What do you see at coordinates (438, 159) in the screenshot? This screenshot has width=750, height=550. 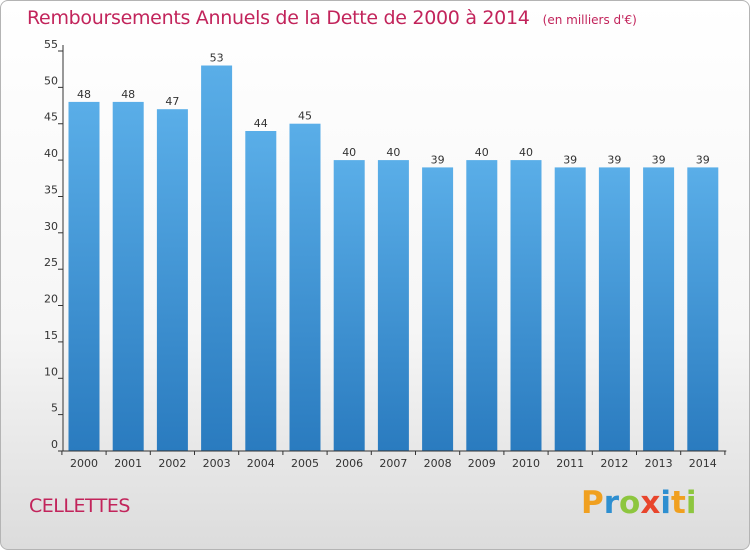 I see `value-label-2008: 39` at bounding box center [438, 159].